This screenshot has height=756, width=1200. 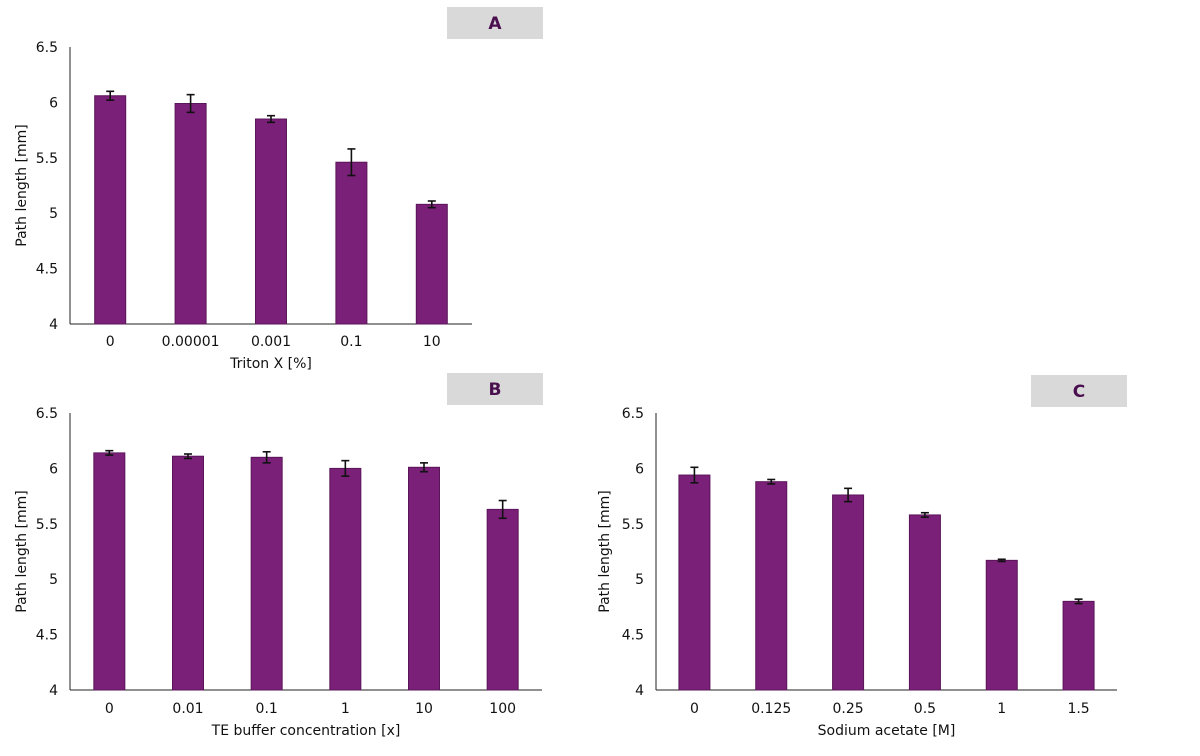 I want to click on x-tick-label: 0.01, so click(x=187, y=709).